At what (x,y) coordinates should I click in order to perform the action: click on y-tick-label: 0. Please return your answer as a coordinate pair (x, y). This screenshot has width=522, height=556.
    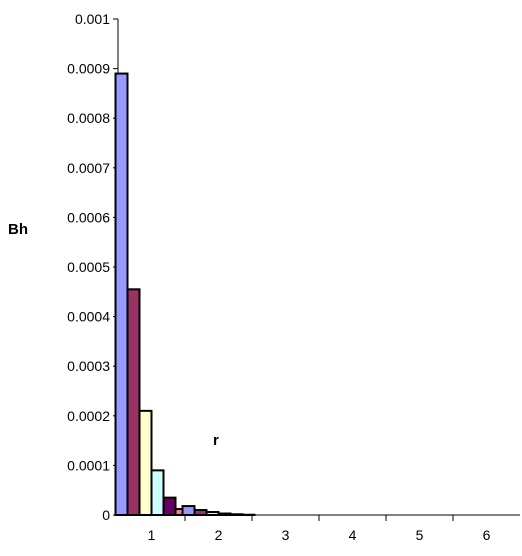
    Looking at the image, I should click on (106, 515).